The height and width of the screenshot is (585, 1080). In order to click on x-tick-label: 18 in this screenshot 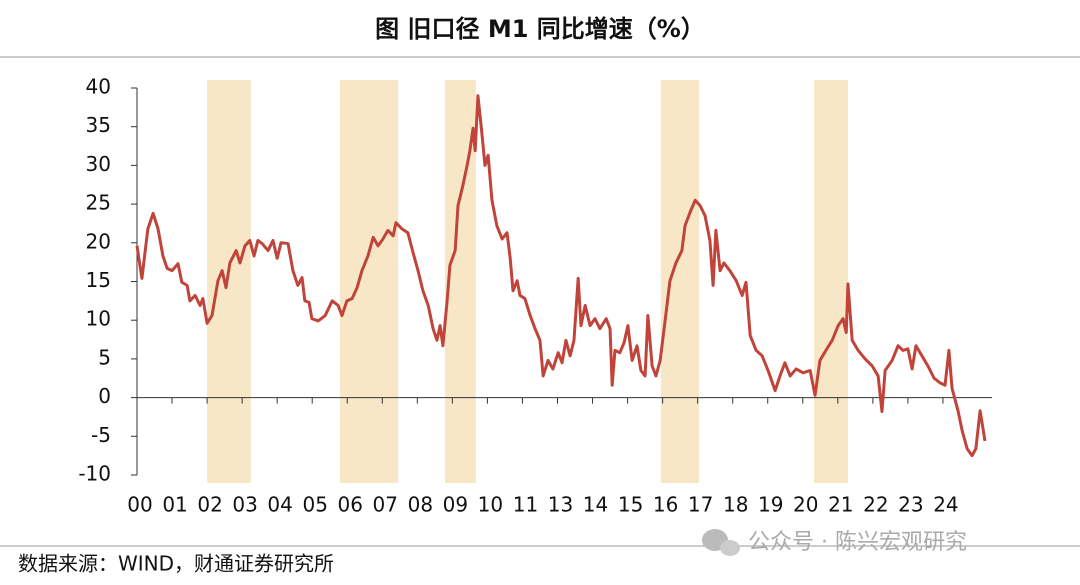, I will do `click(735, 505)`.